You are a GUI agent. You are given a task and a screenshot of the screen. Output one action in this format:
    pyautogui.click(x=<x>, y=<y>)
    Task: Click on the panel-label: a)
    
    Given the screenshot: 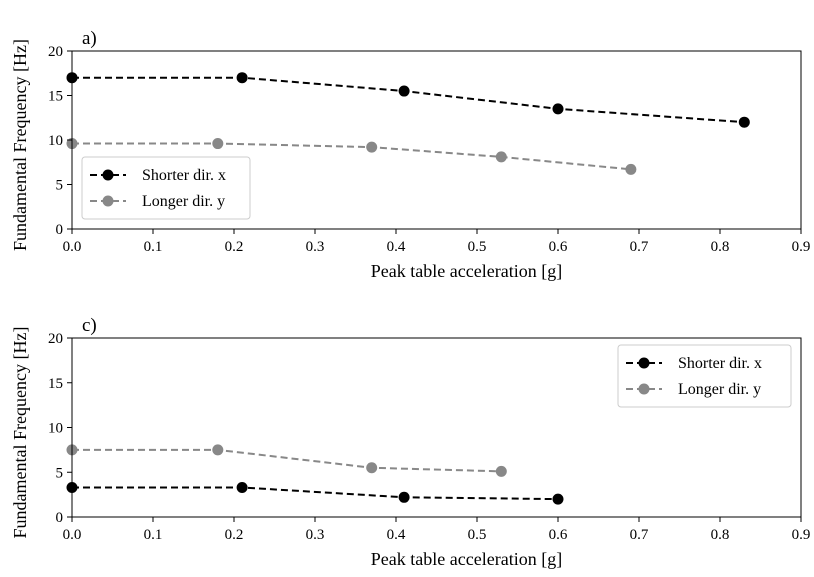 What is the action you would take?
    pyautogui.click(x=89, y=38)
    